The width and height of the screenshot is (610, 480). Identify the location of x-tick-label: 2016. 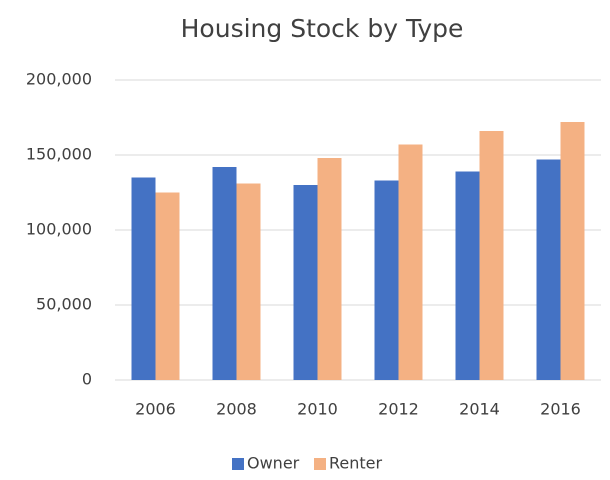
(560, 409).